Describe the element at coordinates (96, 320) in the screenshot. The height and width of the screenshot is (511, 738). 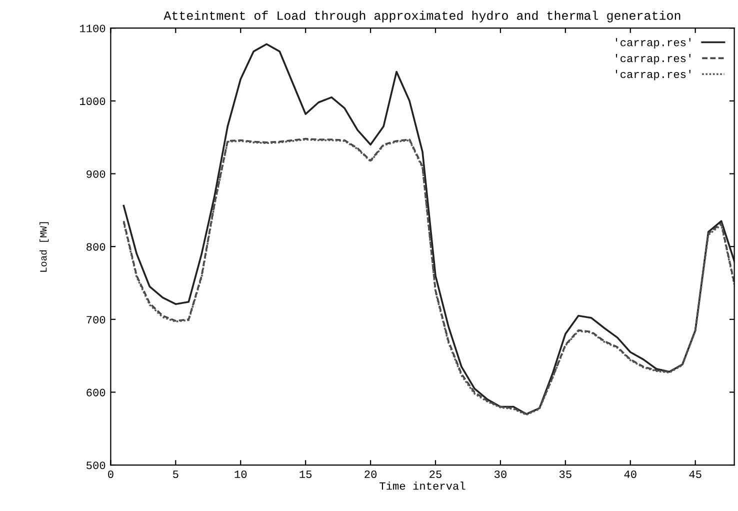
I see `y-tick-label: 700` at that location.